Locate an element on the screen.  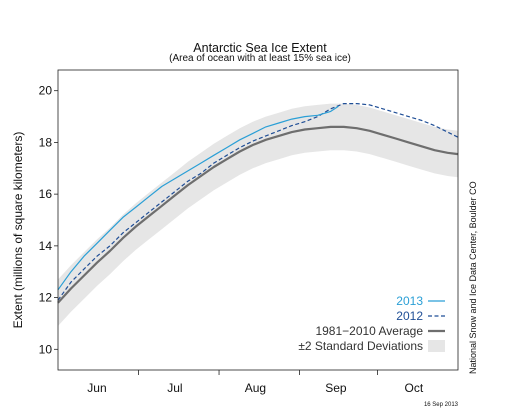
month-label-jun: Jun is located at coordinates (96, 388).